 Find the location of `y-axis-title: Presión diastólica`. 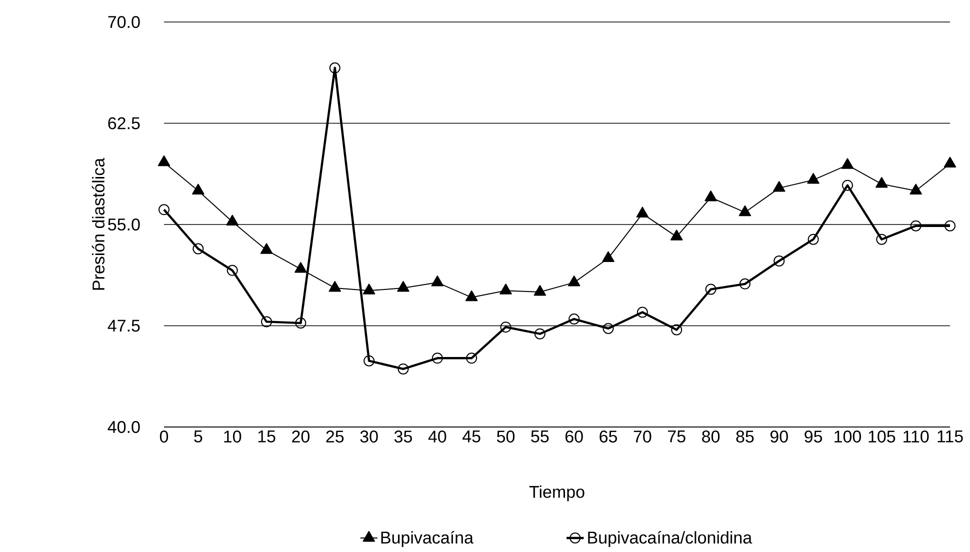

y-axis-title: Presión diastólica is located at coordinates (98, 224).